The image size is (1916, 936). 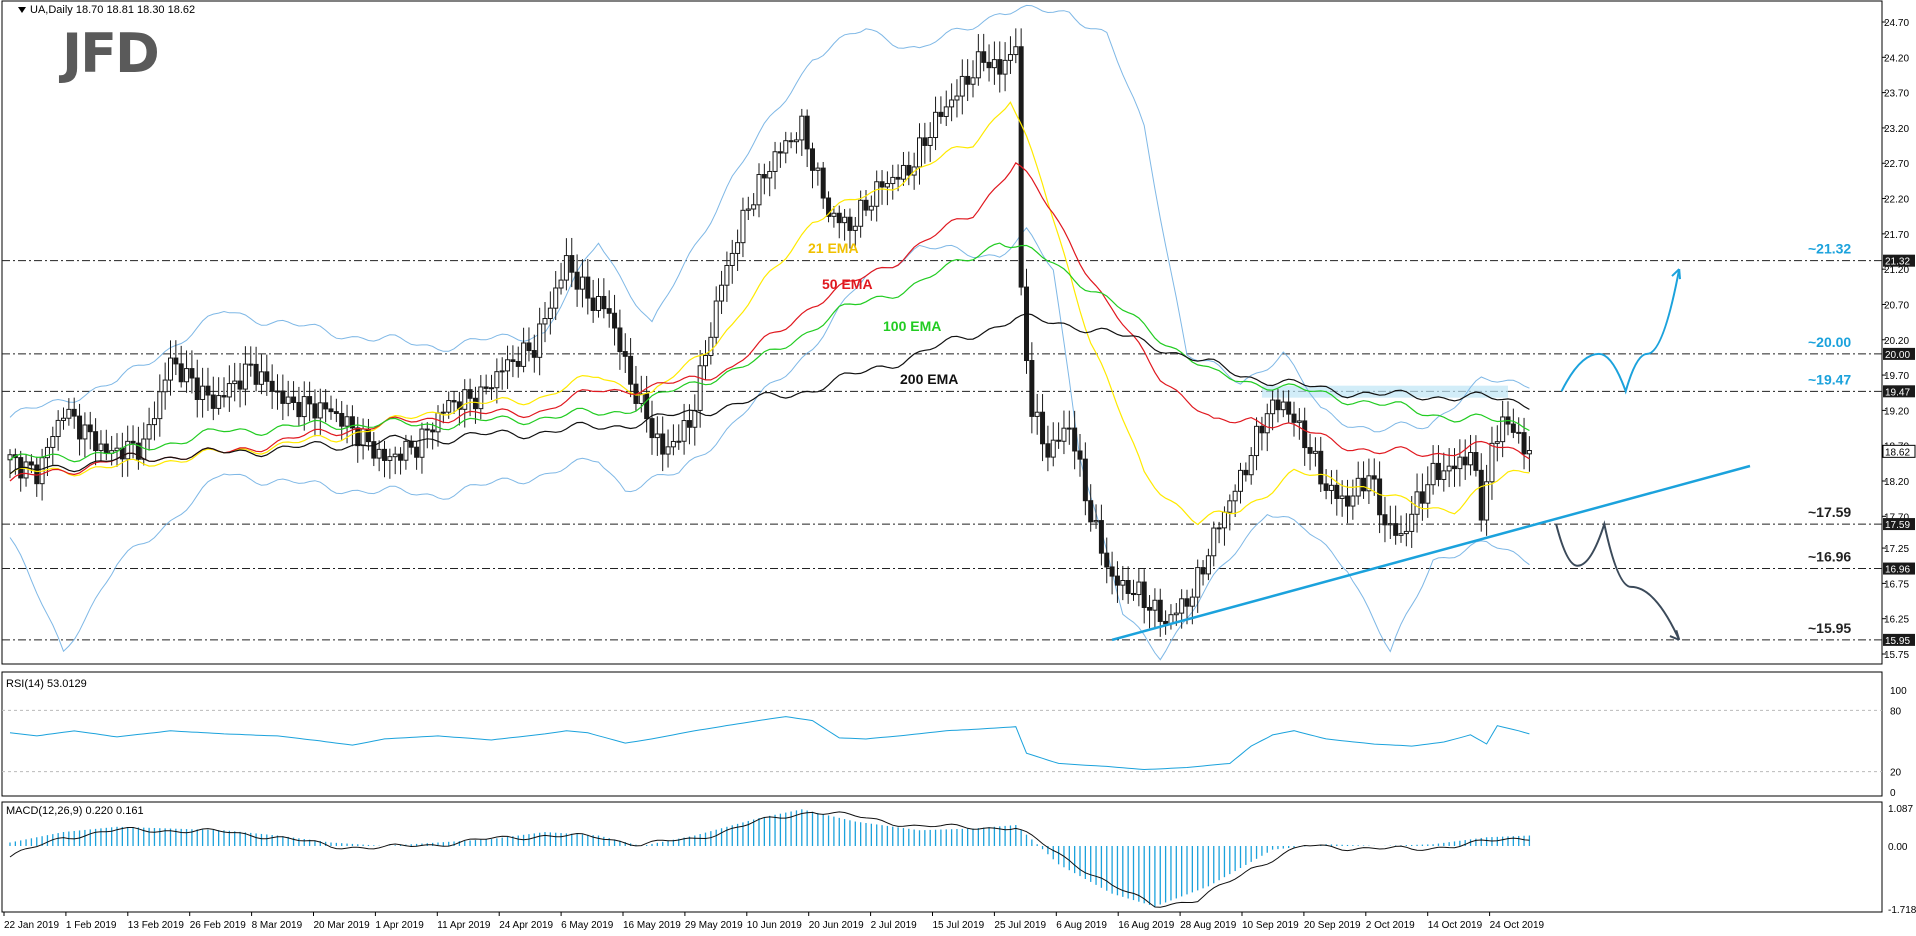 I want to click on x-tick-label: 13 Feb 2019, so click(x=156, y=925).